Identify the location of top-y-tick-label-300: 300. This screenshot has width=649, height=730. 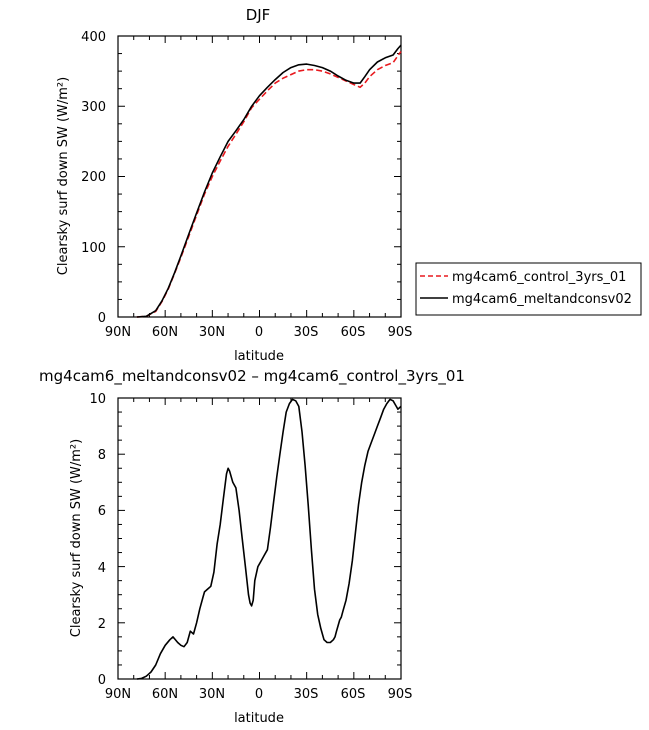
(93, 107).